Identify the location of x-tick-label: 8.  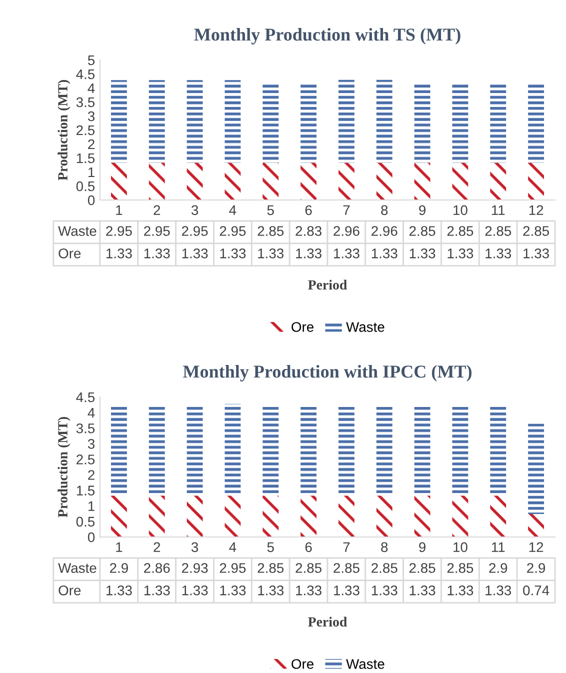
(384, 210).